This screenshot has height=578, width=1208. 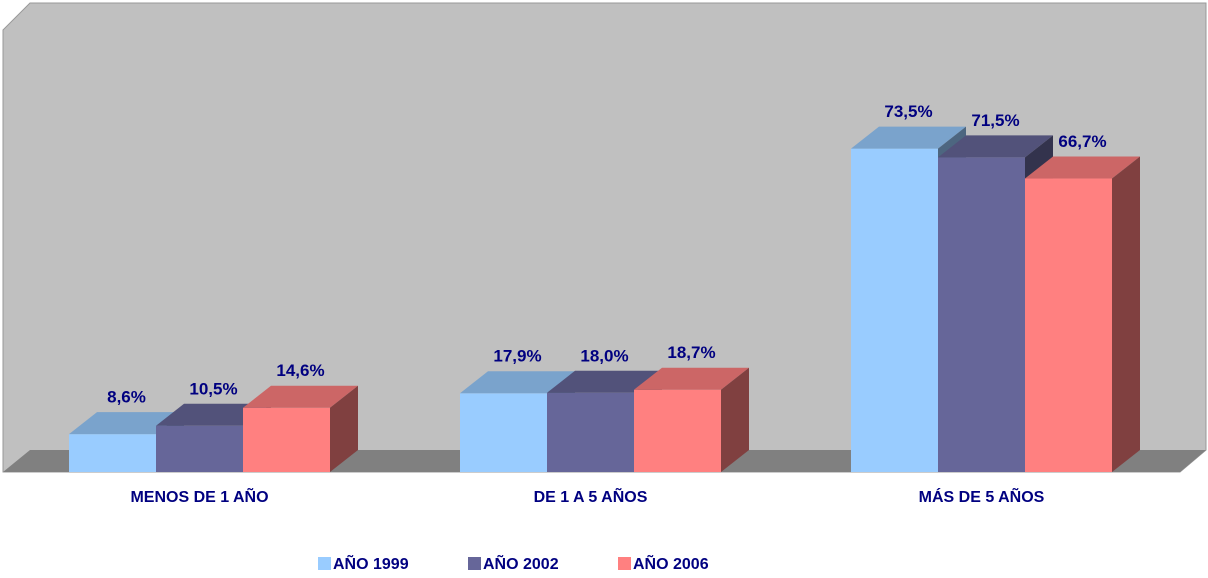 What do you see at coordinates (591, 496) in the screenshot?
I see `x-tick-label: DE 1 A 5 AÑOS` at bounding box center [591, 496].